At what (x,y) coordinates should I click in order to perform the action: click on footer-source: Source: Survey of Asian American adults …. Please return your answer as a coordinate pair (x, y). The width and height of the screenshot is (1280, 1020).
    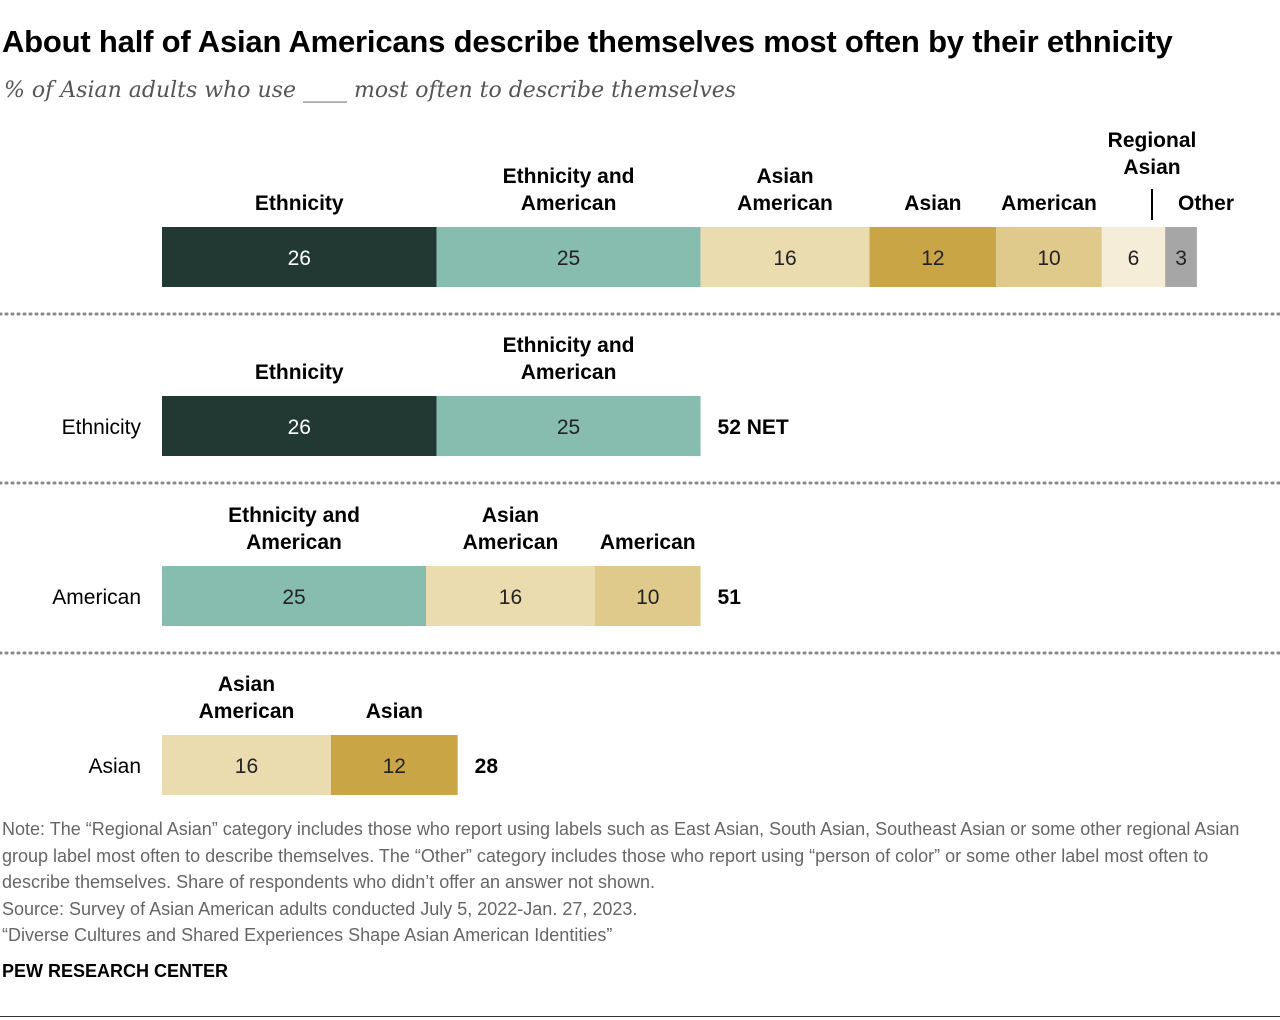
    Looking at the image, I should click on (320, 908).